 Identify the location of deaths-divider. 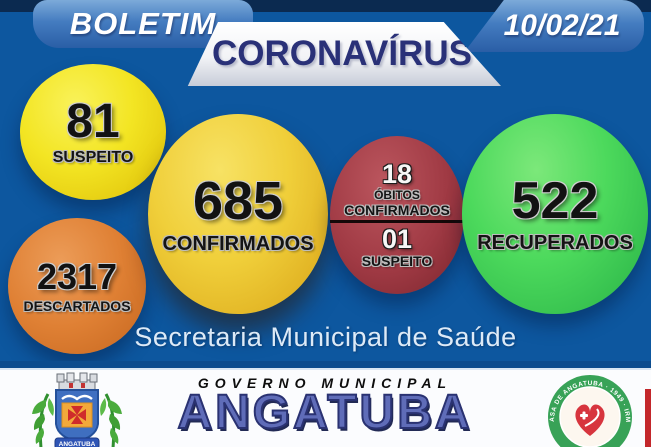
(397, 222).